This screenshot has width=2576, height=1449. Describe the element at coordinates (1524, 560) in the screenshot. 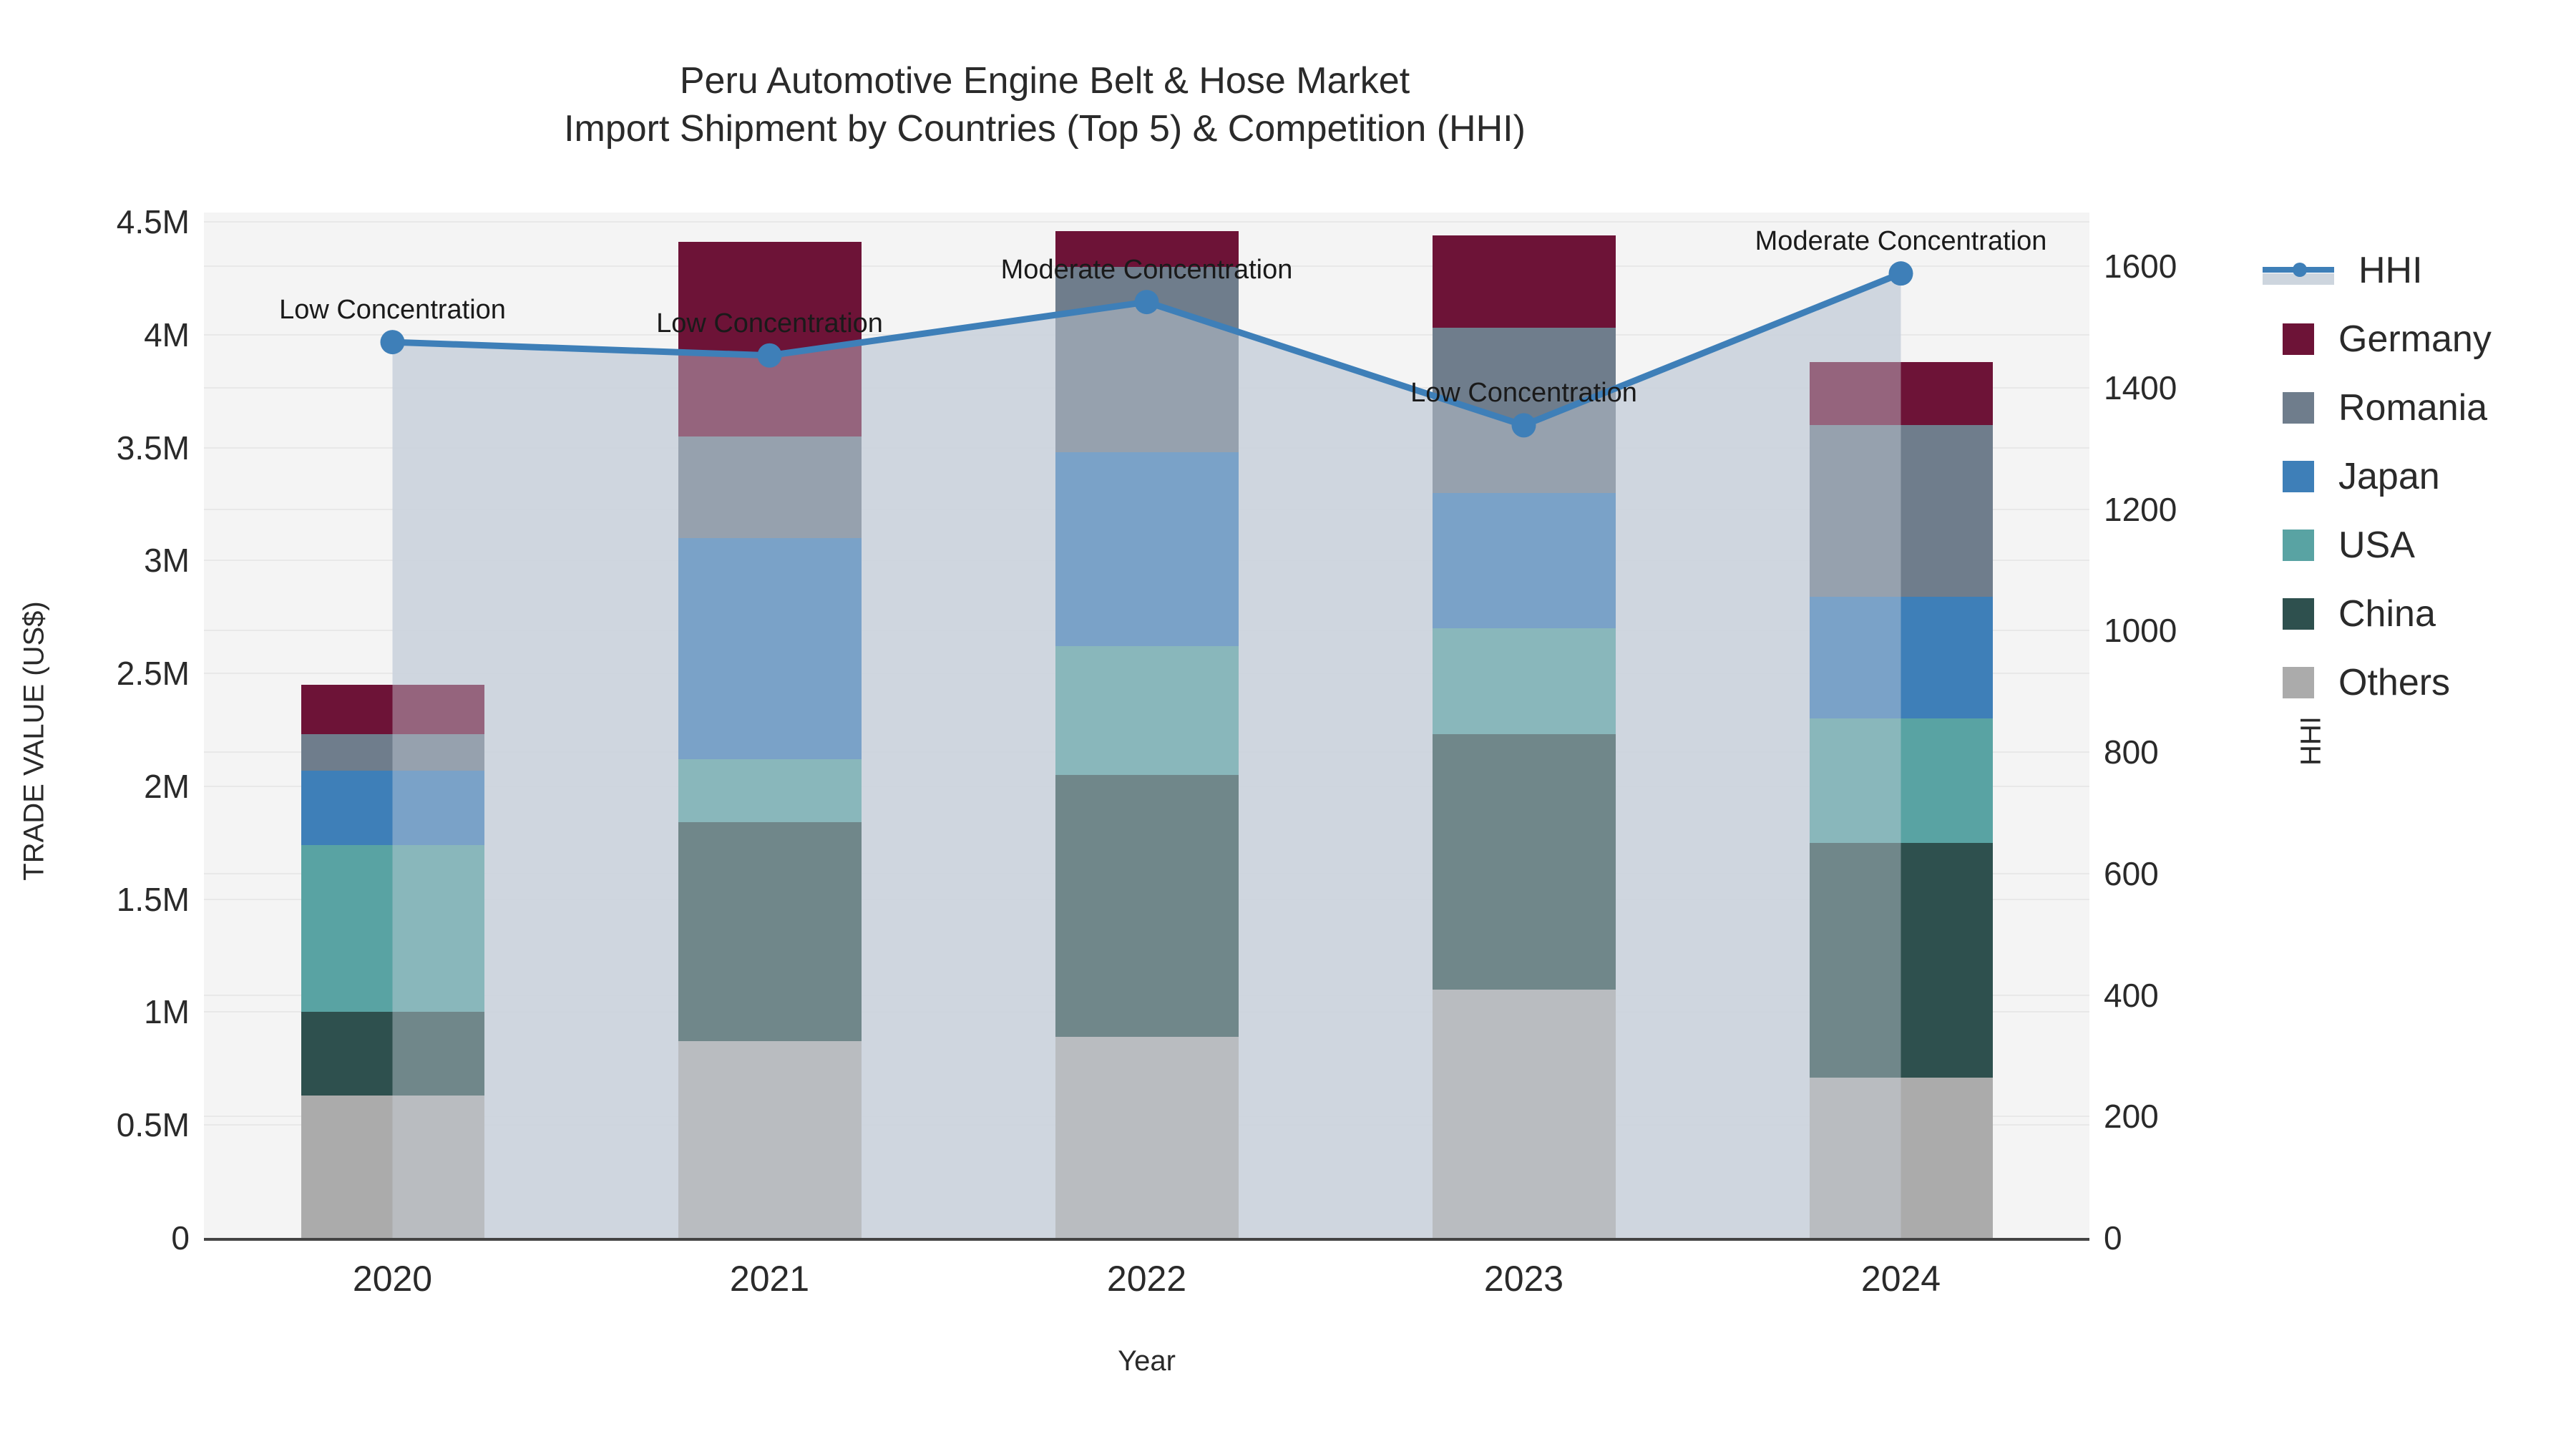

I see `bar-segment-japan-2023` at that location.